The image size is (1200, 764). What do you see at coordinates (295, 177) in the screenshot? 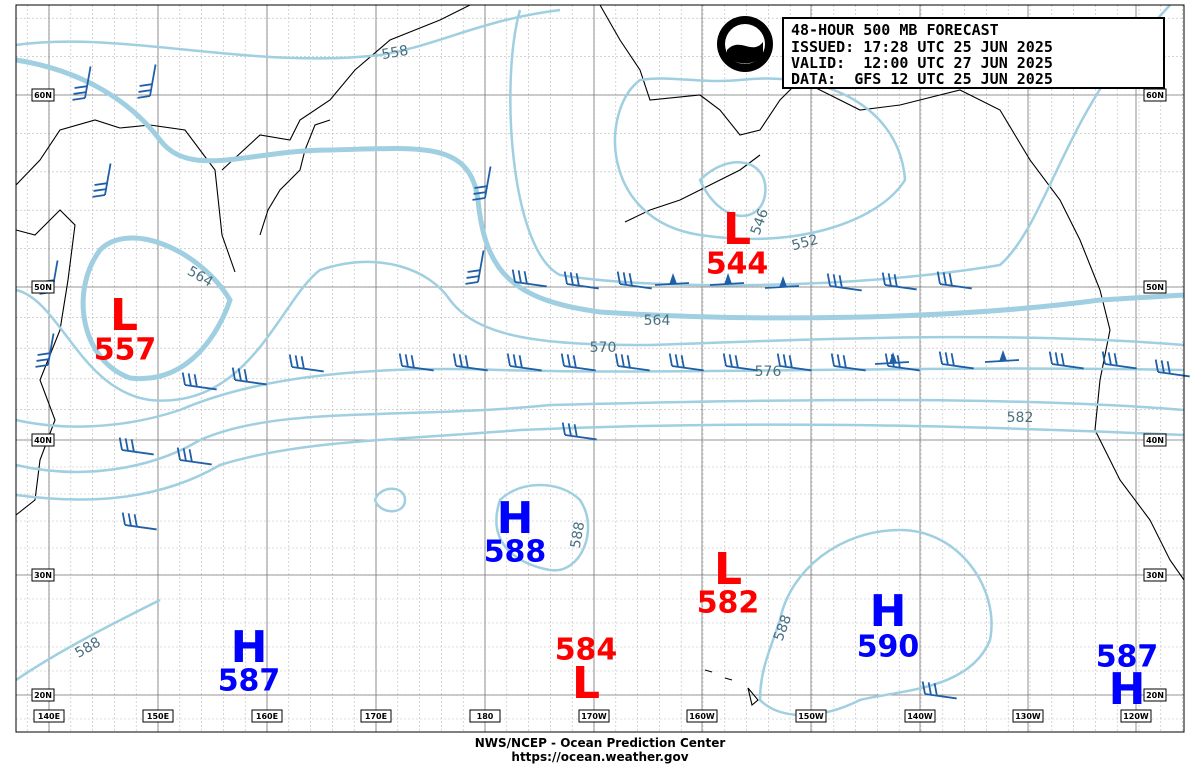
I see `coast-kurils` at bounding box center [295, 177].